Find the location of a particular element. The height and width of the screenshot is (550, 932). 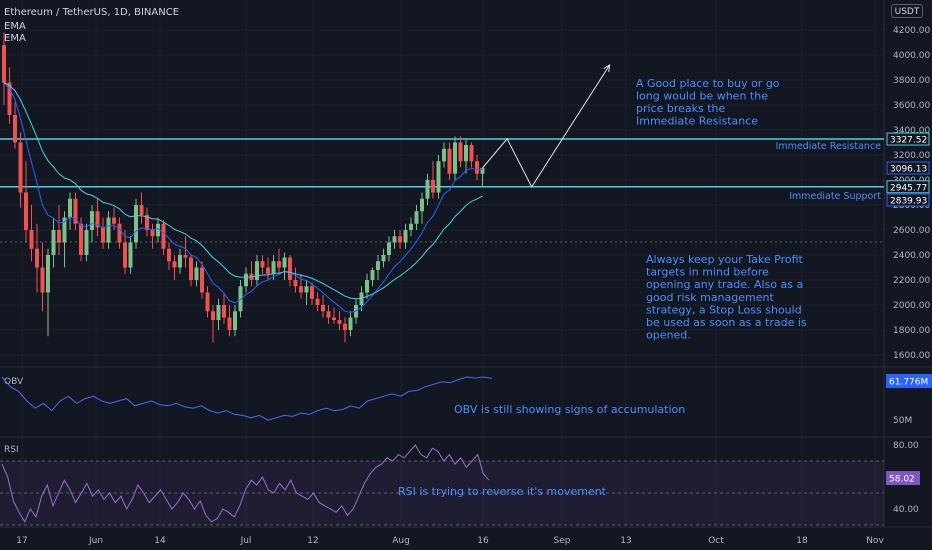

price-tick-label: 3400.00 is located at coordinates (911, 131).